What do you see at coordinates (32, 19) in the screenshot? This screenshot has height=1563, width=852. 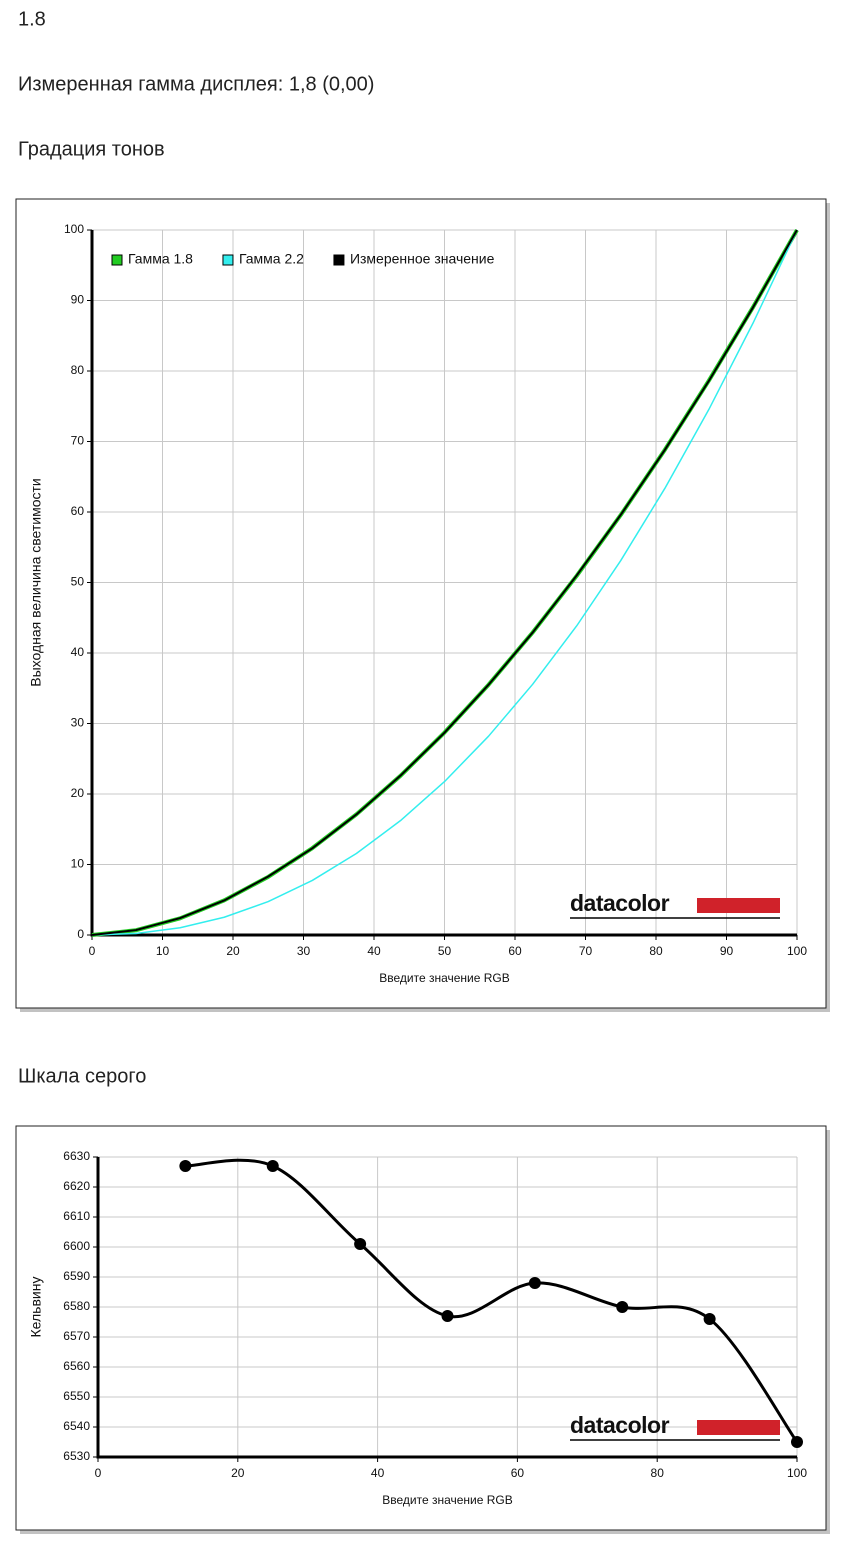 I see `gamma-value: 1.8` at bounding box center [32, 19].